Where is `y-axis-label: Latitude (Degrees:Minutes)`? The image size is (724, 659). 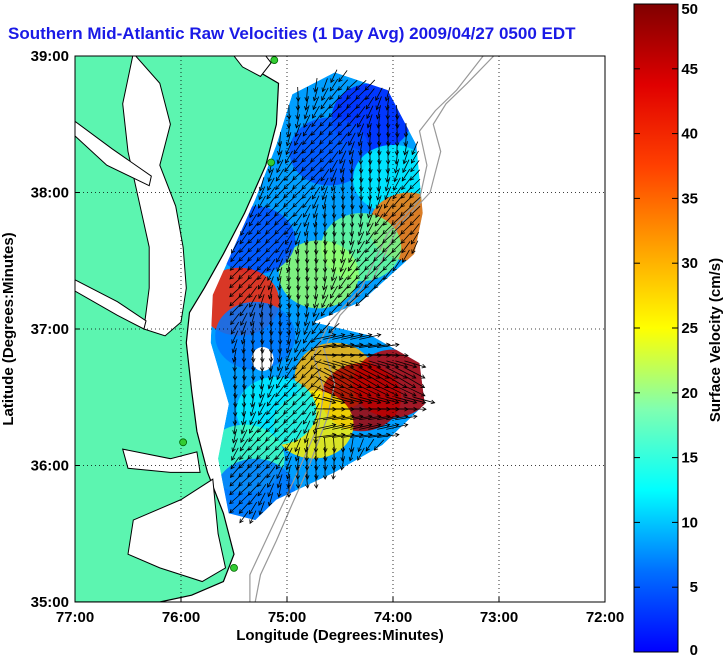 y-axis-label: Latitude (Degrees:Minutes) is located at coordinates (8, 328).